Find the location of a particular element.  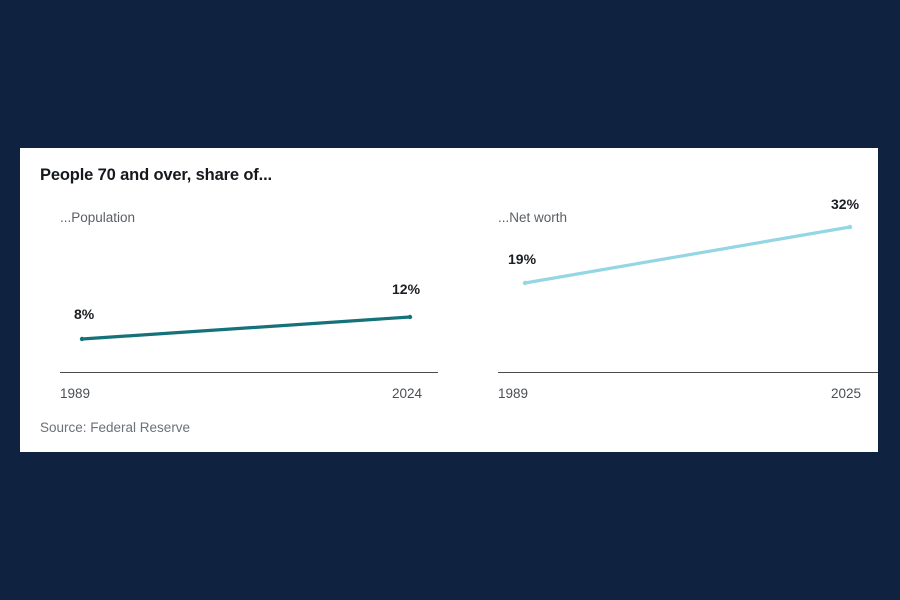

source-note: Source: Federal Reserve is located at coordinates (115, 427).